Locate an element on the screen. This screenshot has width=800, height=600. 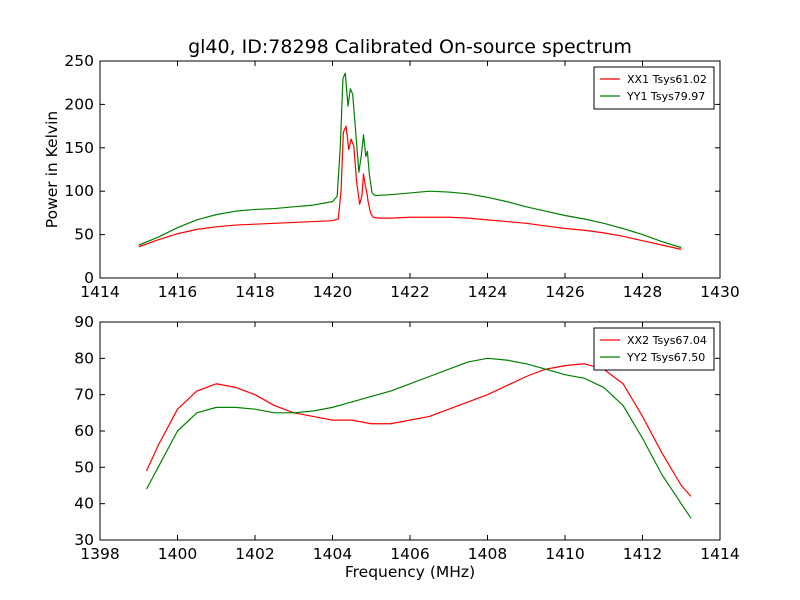
x-axis-label: Frequency (MHz) is located at coordinates (410, 572).